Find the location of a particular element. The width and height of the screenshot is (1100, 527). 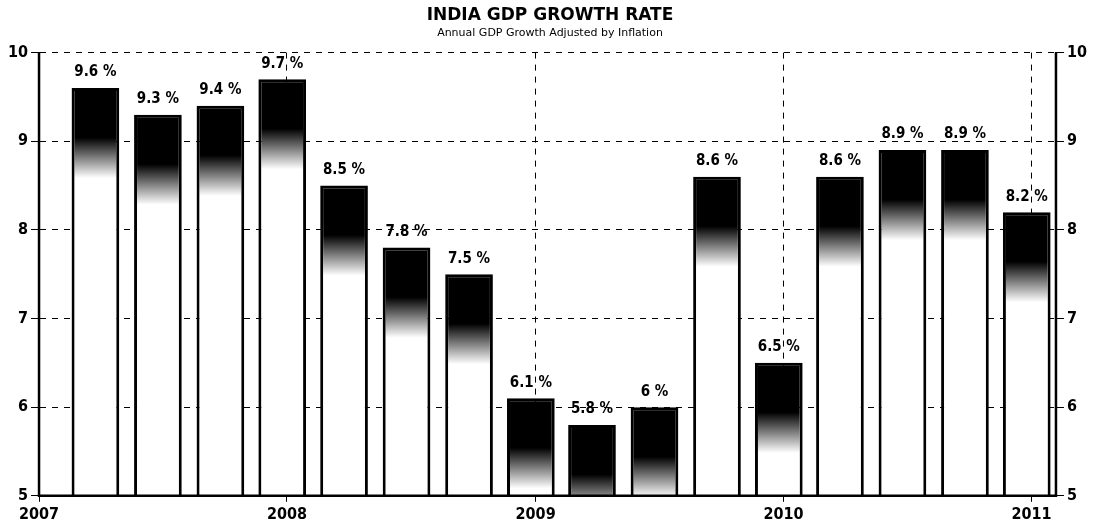

y-tick-label: 6 is located at coordinates (23, 406).